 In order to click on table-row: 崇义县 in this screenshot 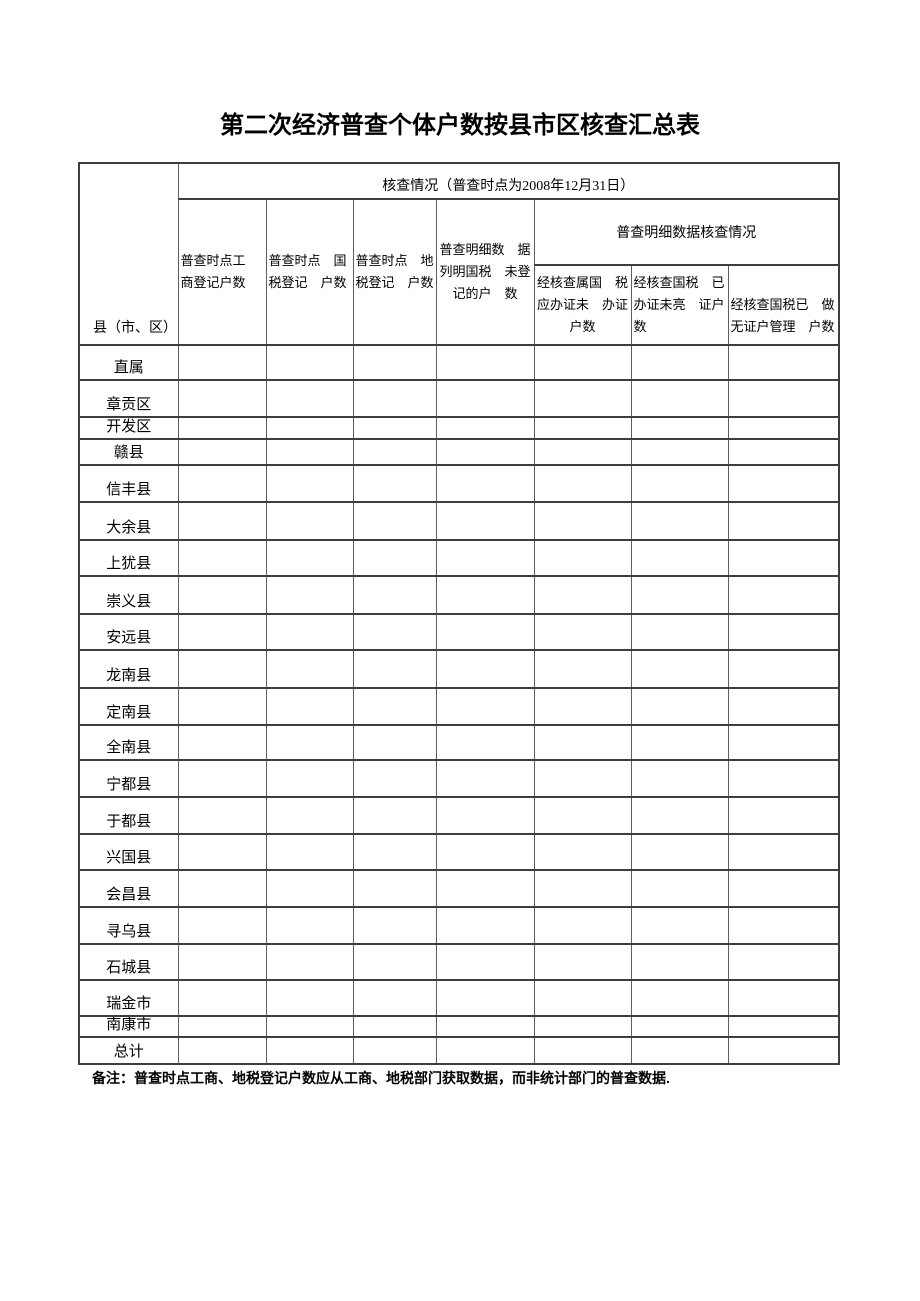, I will do `click(459, 595)`.